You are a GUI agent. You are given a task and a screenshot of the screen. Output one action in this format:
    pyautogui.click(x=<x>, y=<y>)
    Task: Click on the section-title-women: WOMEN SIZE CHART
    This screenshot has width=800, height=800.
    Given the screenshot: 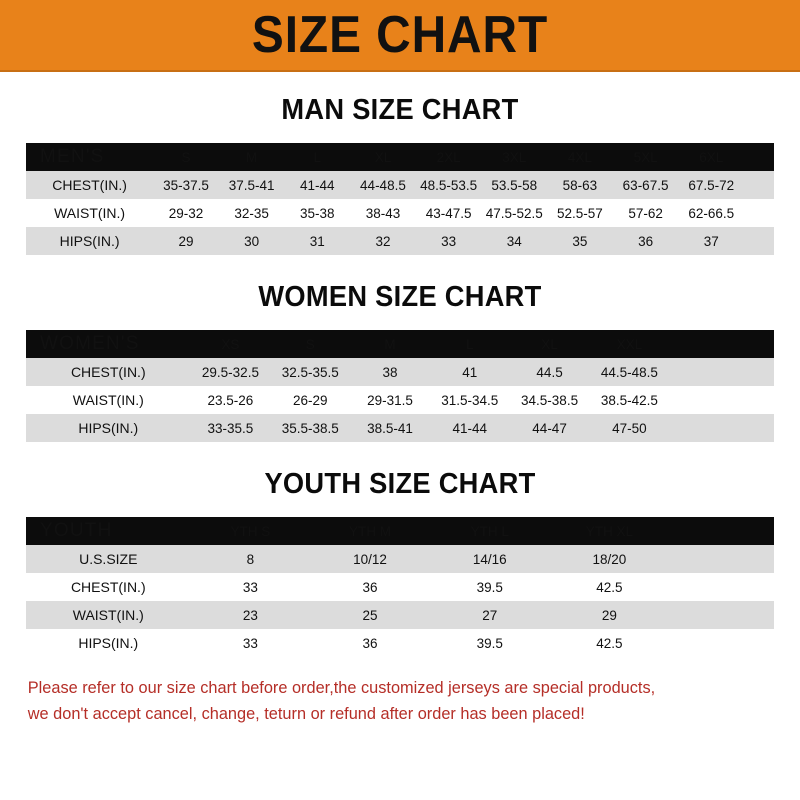 What is the action you would take?
    pyautogui.click(x=400, y=297)
    